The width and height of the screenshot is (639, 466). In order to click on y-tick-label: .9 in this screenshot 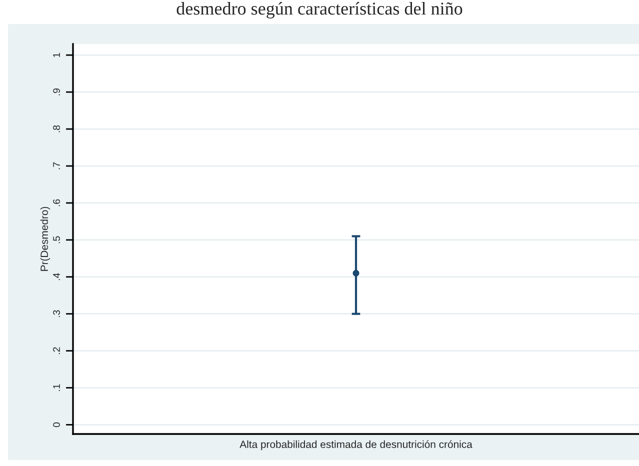, I will do `click(56, 92)`.